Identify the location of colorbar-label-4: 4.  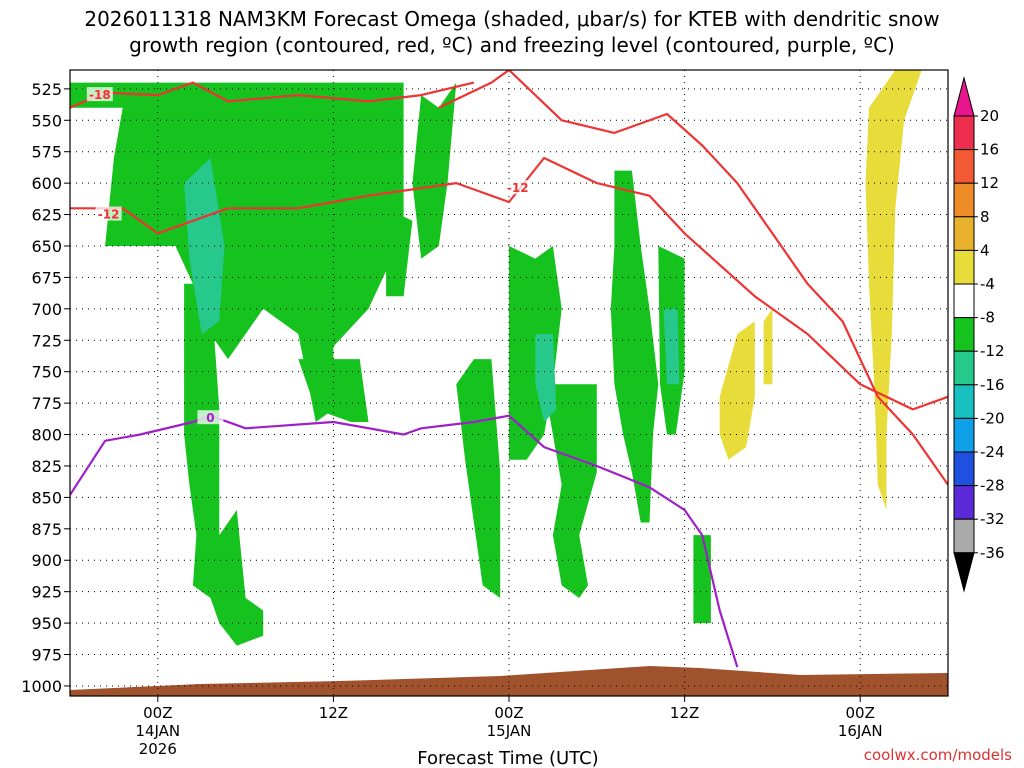
(985, 250).